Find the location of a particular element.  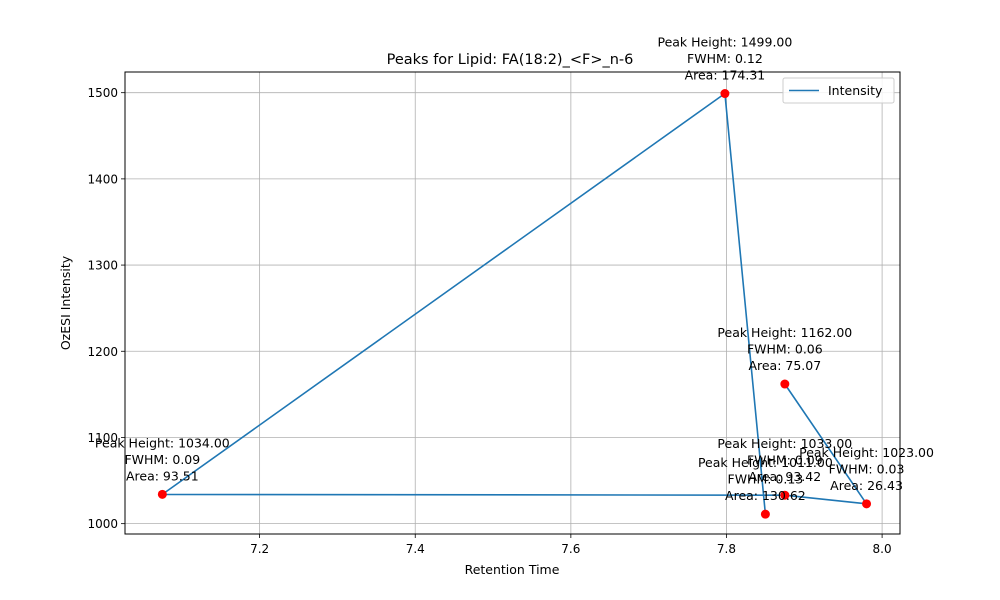

peak-annotation-line: Area: 174.31 is located at coordinates (725, 75).